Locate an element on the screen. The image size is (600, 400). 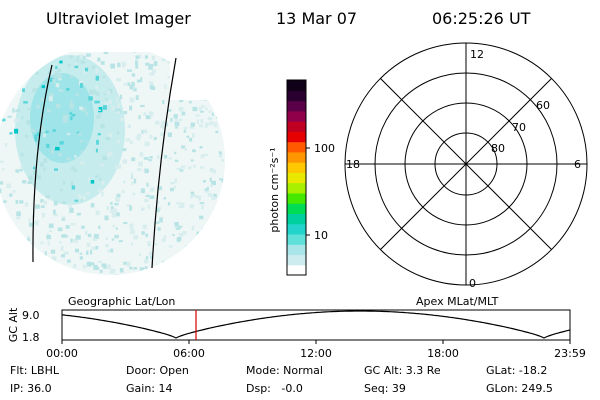
colorbar-tick-label: 100 is located at coordinates (324, 148).